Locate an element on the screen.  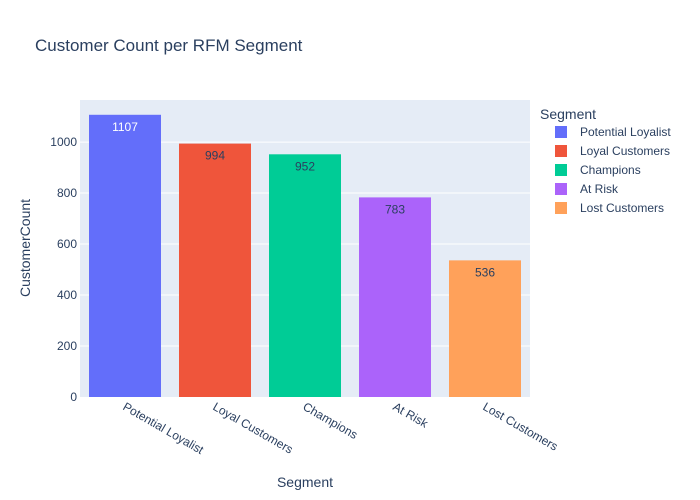
y-axis-title: CustomerCount is located at coordinates (25, 248).